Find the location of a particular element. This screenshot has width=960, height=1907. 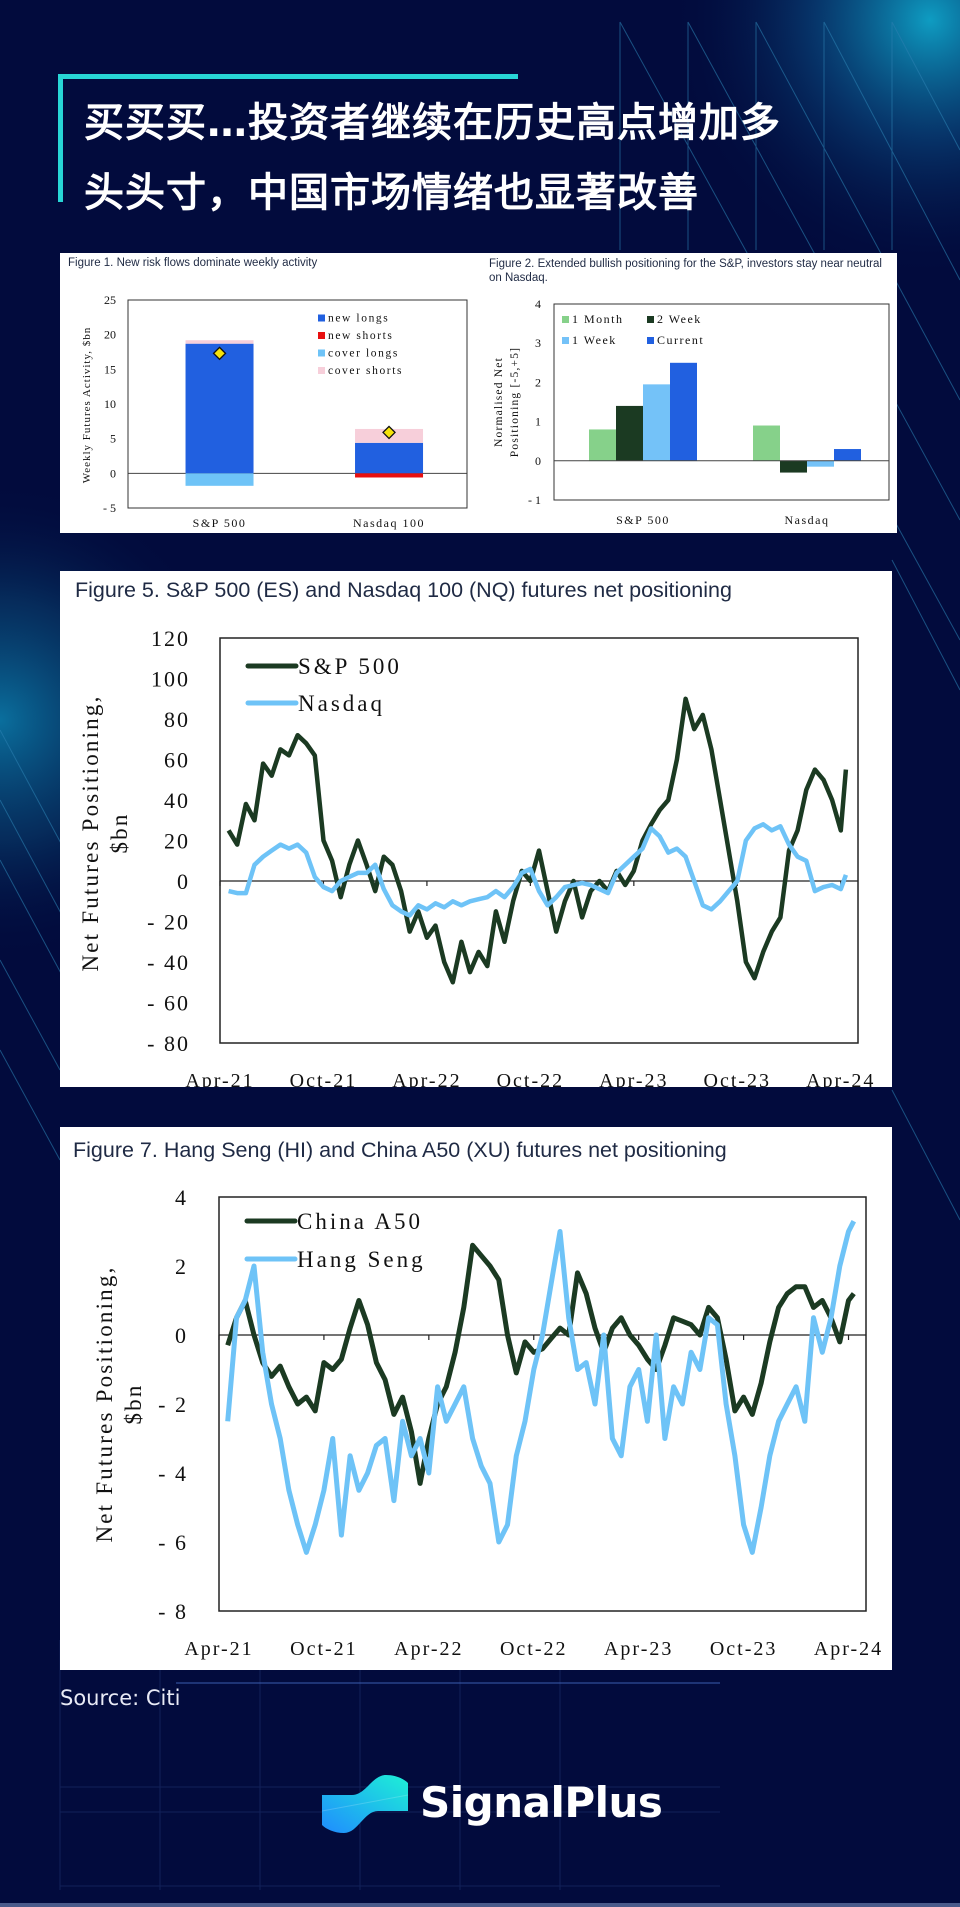

f7-legend-label: Hang Seng is located at coordinates (361, 1259).